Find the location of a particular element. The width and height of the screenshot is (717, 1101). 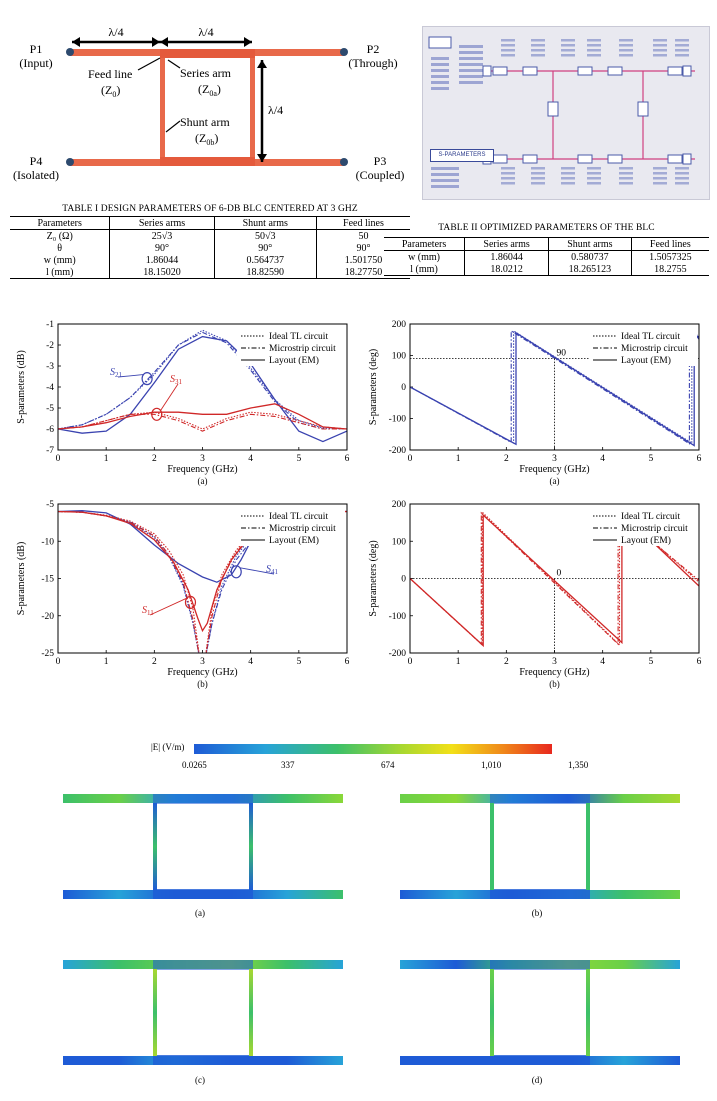

colorbar-ticks: 0.0265 337 674 1,010 1,350 is located at coordinates (378, 766).